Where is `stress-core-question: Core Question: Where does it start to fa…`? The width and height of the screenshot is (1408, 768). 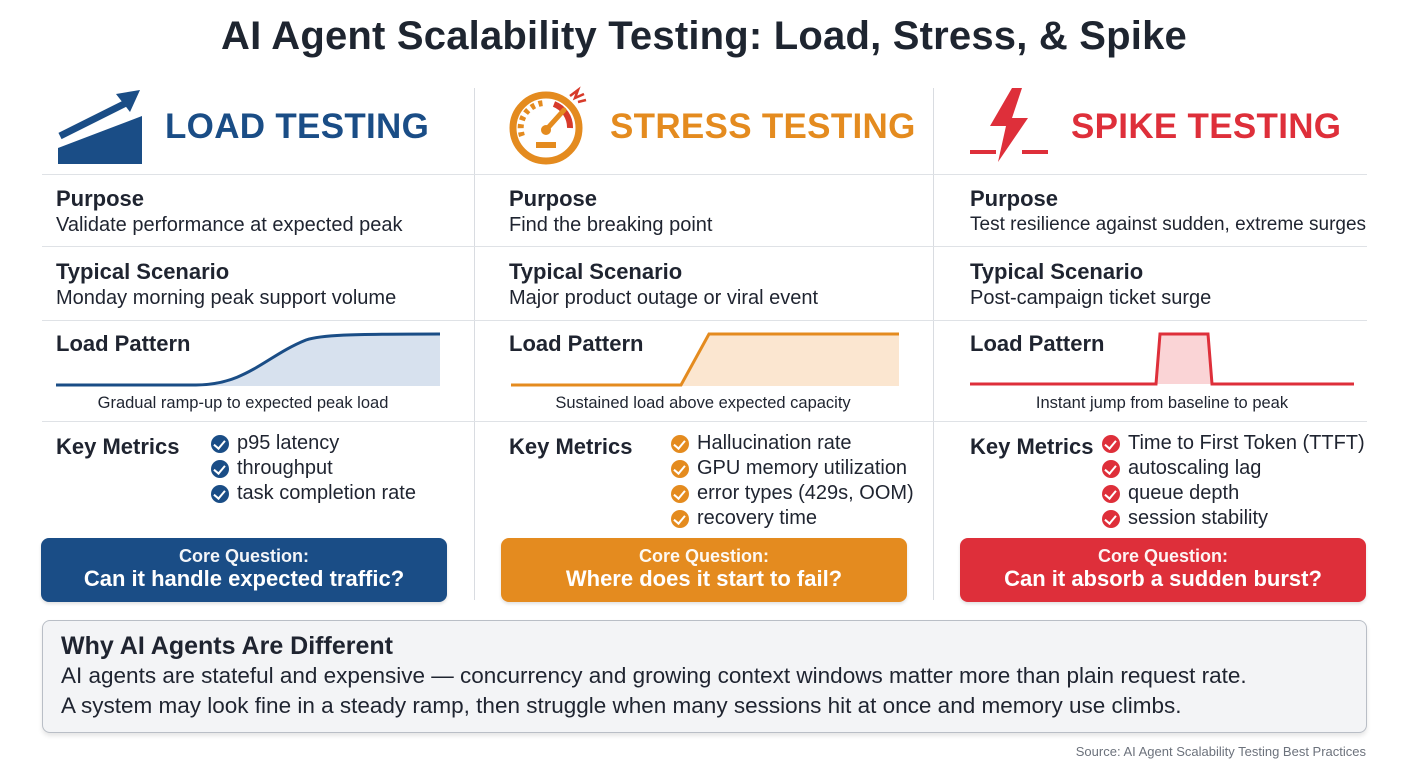
stress-core-question: Core Question: Where does it start to fa… is located at coordinates (704, 570).